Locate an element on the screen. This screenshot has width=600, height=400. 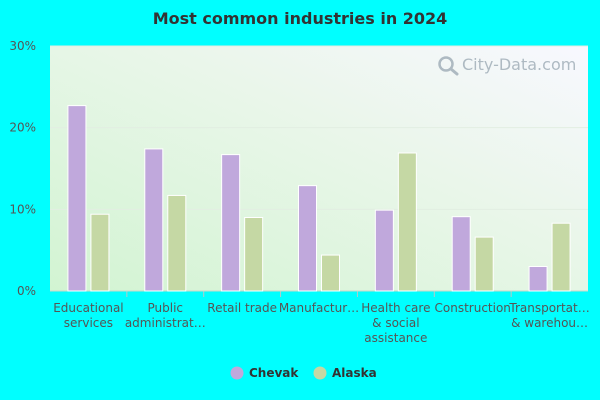
x-tick-label: services is located at coordinates (88, 323).